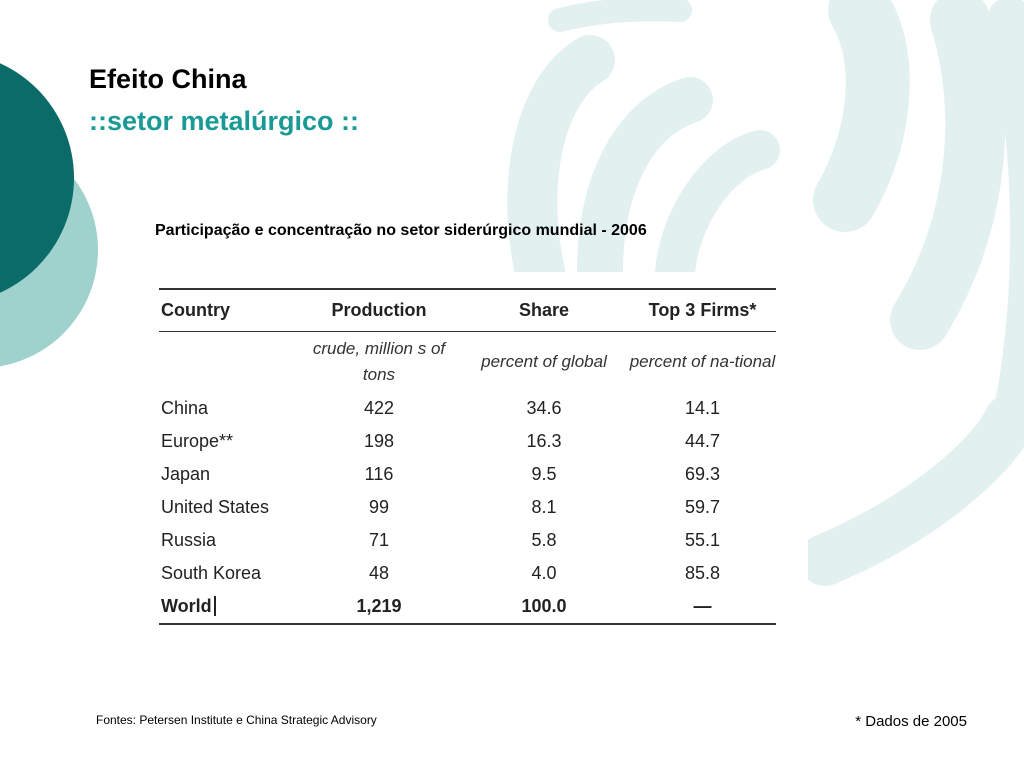  I want to click on total-share: 100.0, so click(544, 607).